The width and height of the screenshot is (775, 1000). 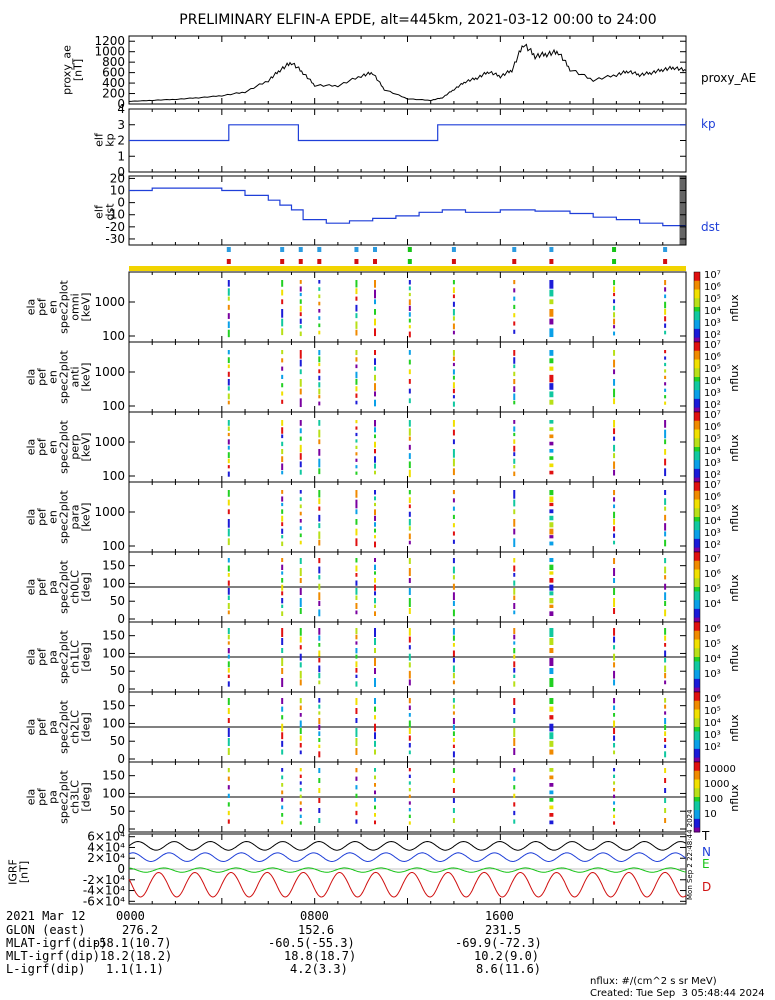 What do you see at coordinates (104, 891) in the screenshot?
I see `igrf-ytick-label: -4×10⁴` at bounding box center [104, 891].